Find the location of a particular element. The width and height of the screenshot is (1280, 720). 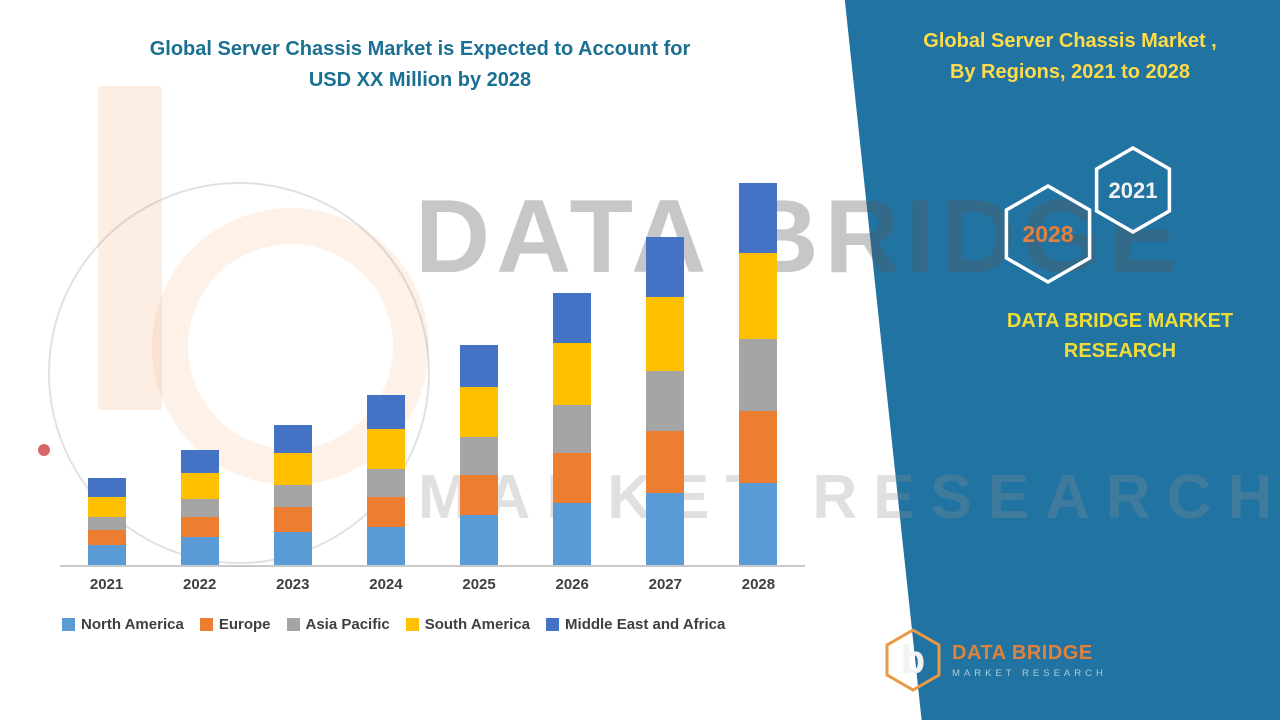

watermark-red-dot is located at coordinates (44, 450).